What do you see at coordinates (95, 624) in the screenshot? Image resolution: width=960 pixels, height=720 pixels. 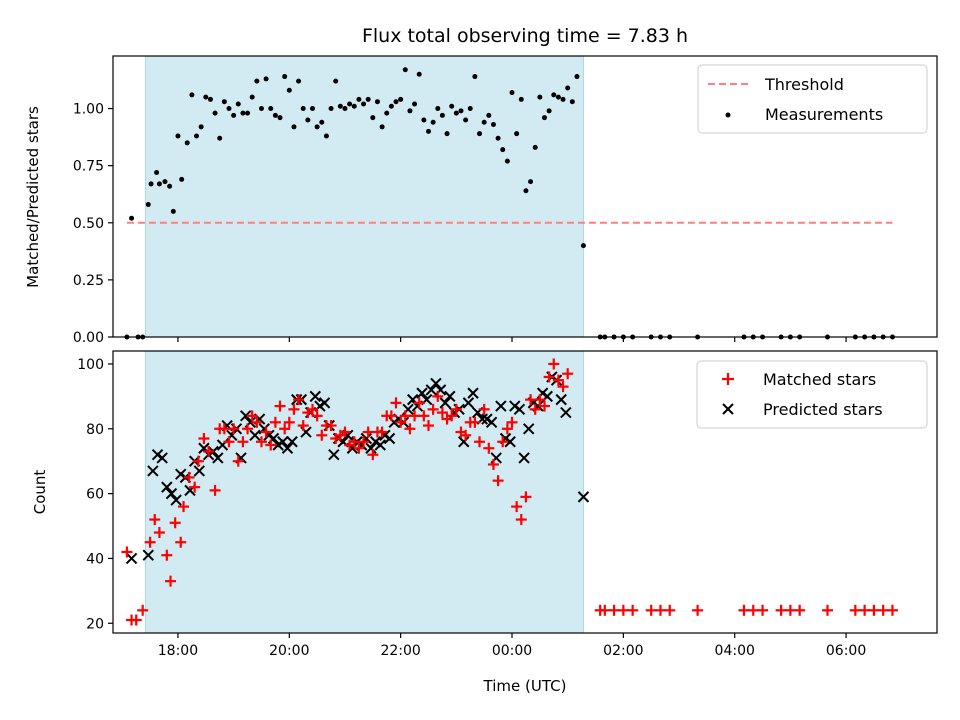 I see `y-tick-label: 20` at bounding box center [95, 624].